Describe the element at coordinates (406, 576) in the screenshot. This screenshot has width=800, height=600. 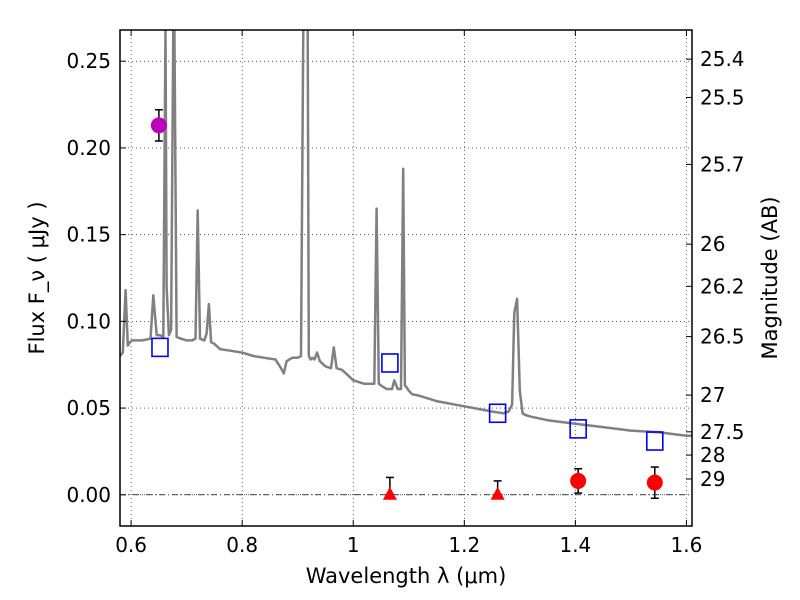
I see `x-axis-label: Wavelength λ (μm)` at that location.